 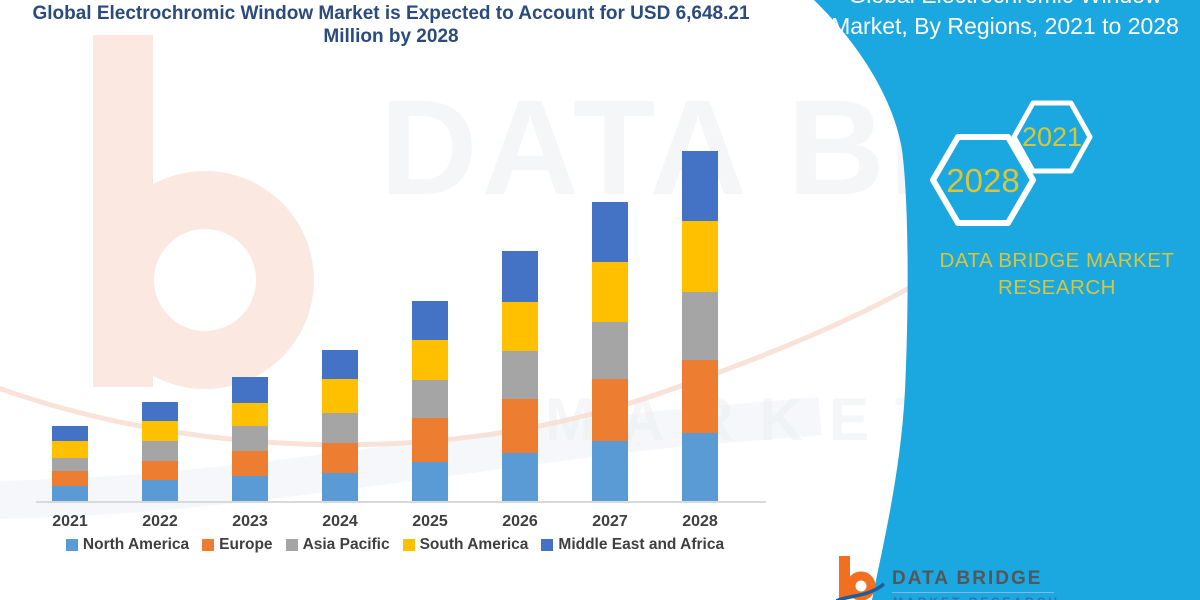 I want to click on footer-logo-divider, so click(x=973, y=592).